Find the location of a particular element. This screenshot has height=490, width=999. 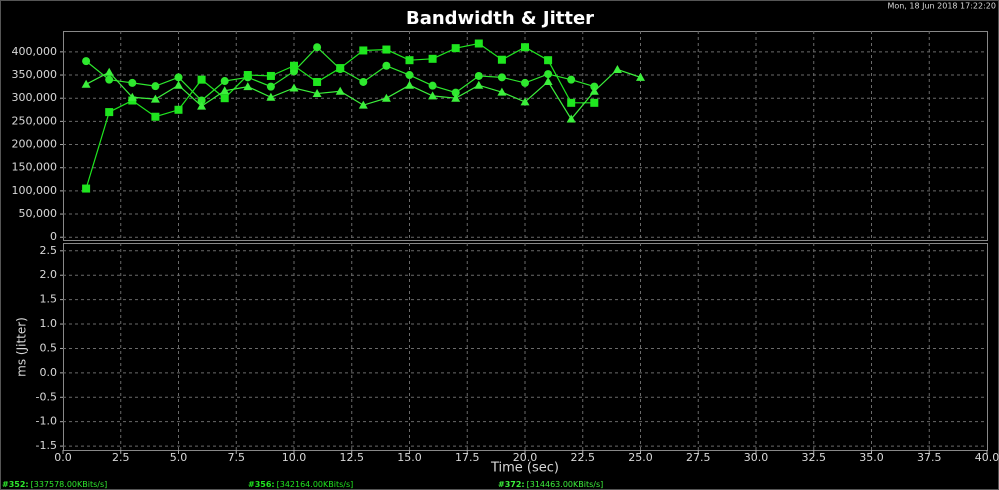

x-tick-label: 22.5 is located at coordinates (583, 457).